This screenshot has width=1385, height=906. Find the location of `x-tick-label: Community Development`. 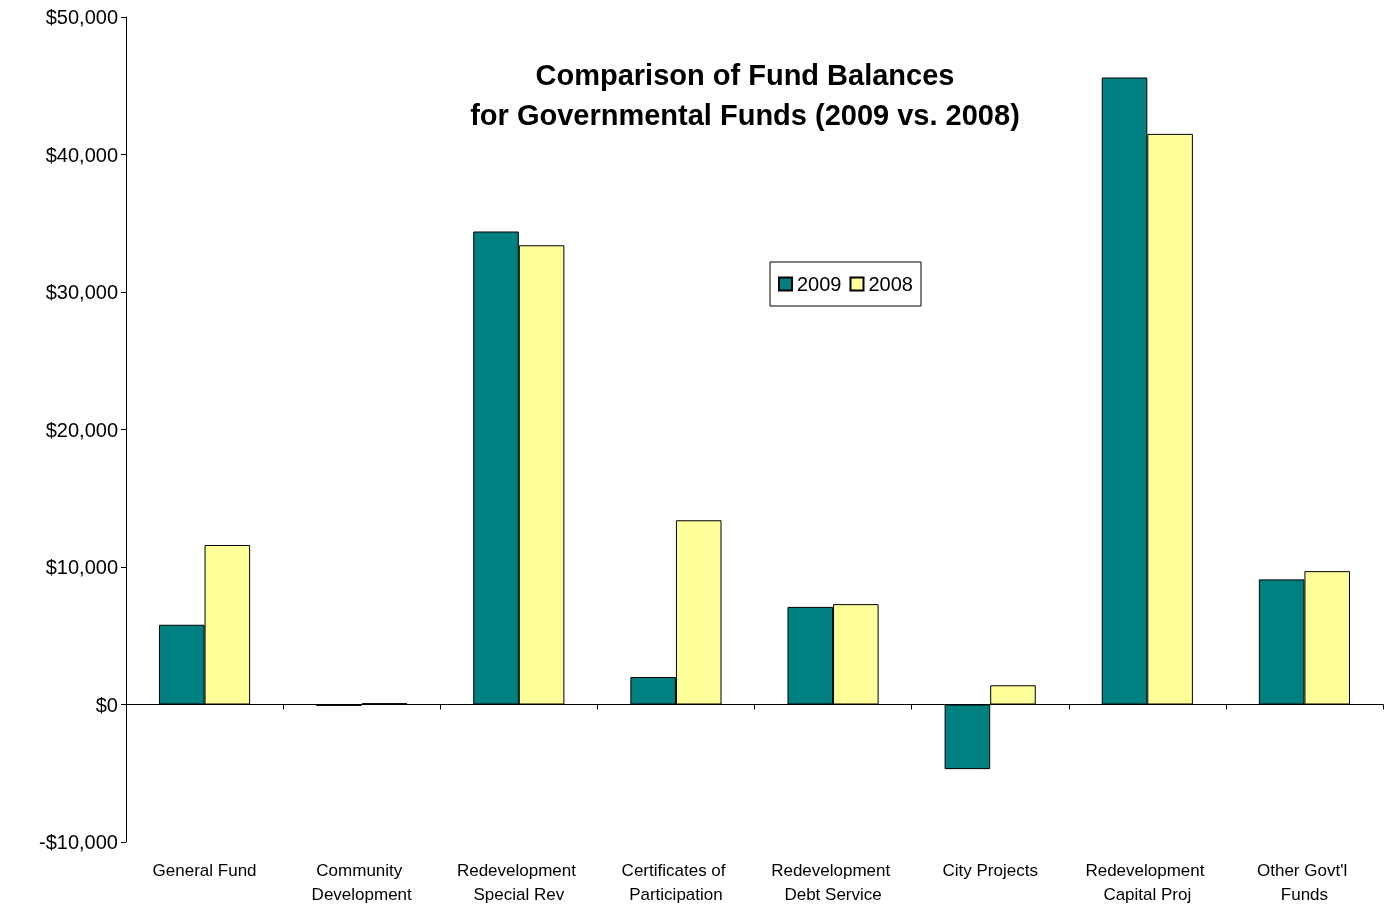

x-tick-label: Community Development is located at coordinates (362, 882).